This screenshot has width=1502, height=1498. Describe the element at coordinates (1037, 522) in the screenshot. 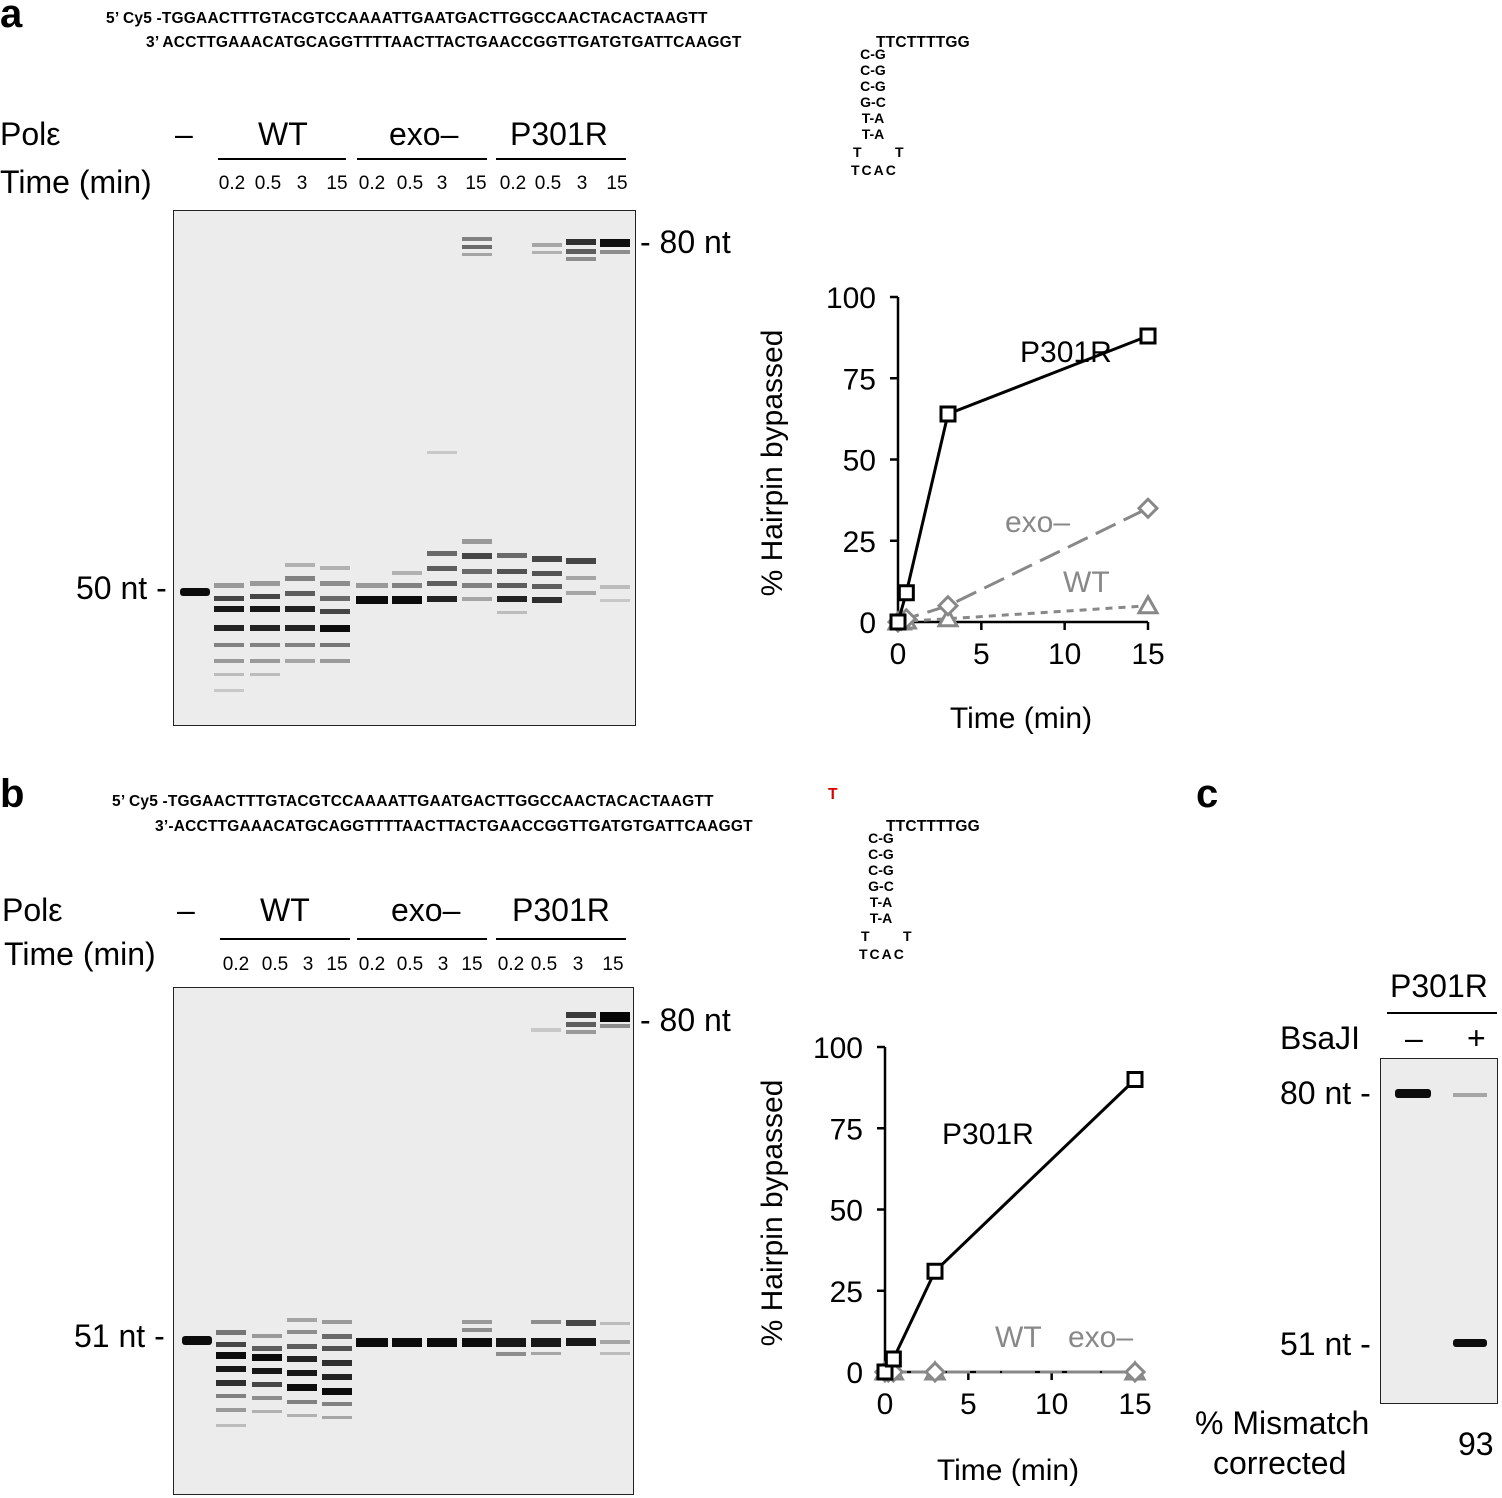

I see `series-label-exo-a: exo–` at that location.